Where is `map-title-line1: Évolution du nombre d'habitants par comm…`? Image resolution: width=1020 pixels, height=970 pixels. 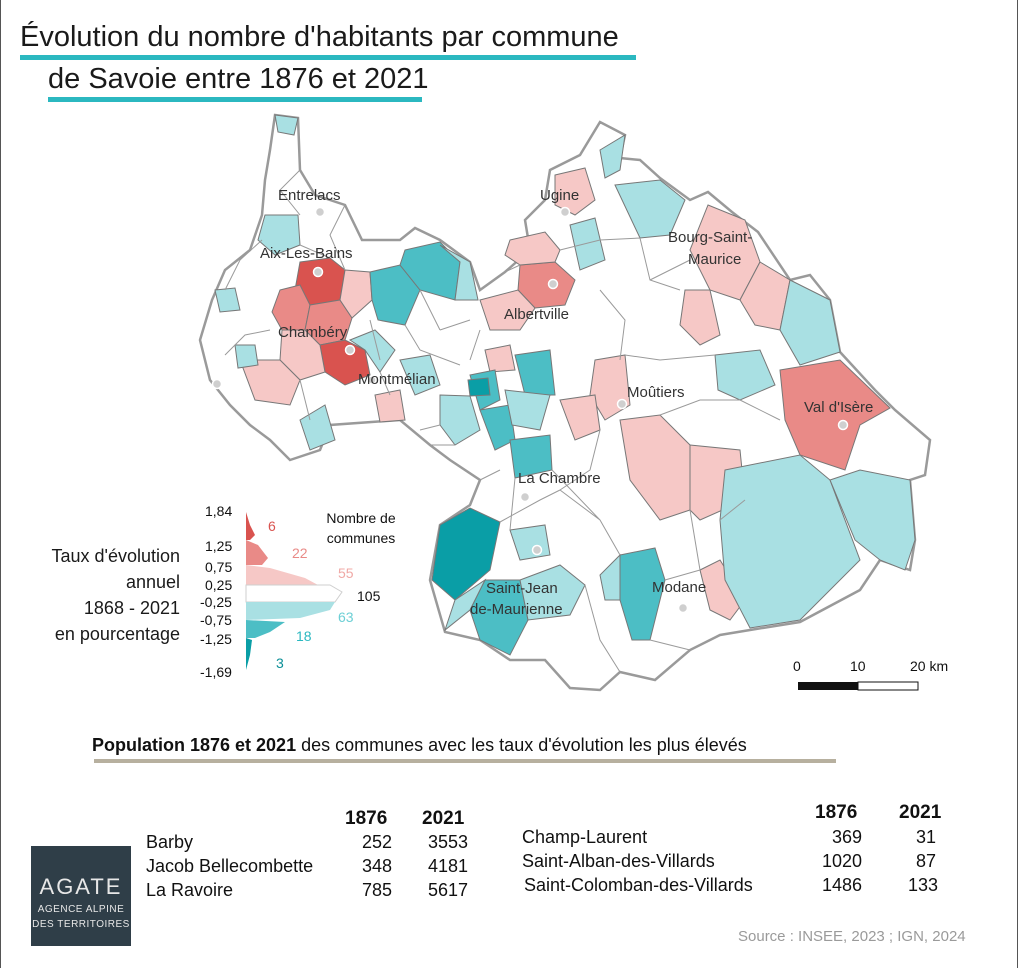
map-title-line1: Évolution du nombre d'habitants par comm… is located at coordinates (319, 37).